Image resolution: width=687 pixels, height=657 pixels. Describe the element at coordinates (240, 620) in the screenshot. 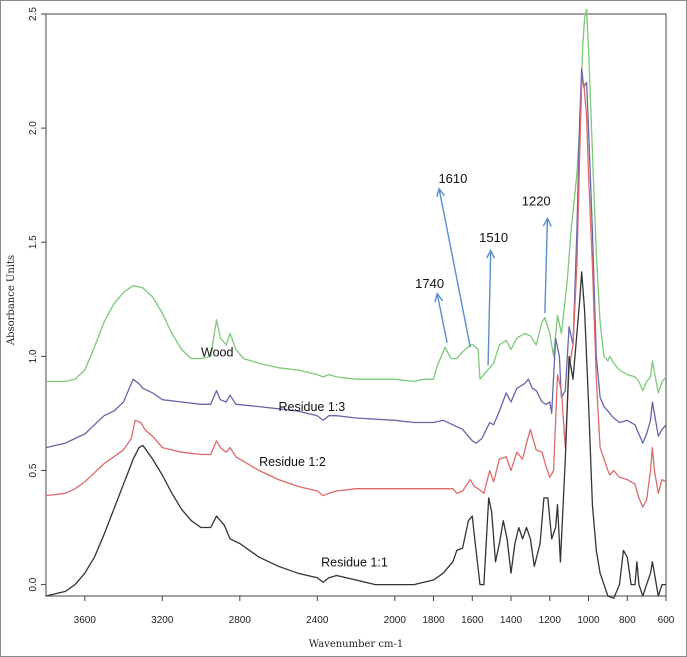

I see `x-tick-label: 2800` at that location.